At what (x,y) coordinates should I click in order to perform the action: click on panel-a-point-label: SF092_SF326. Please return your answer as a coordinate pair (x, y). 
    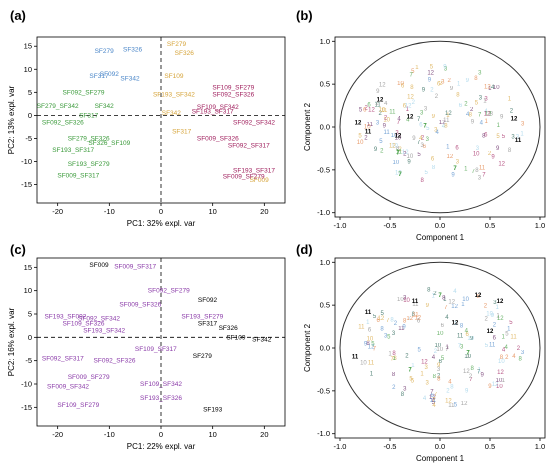
    Looking at the image, I should click on (233, 95).